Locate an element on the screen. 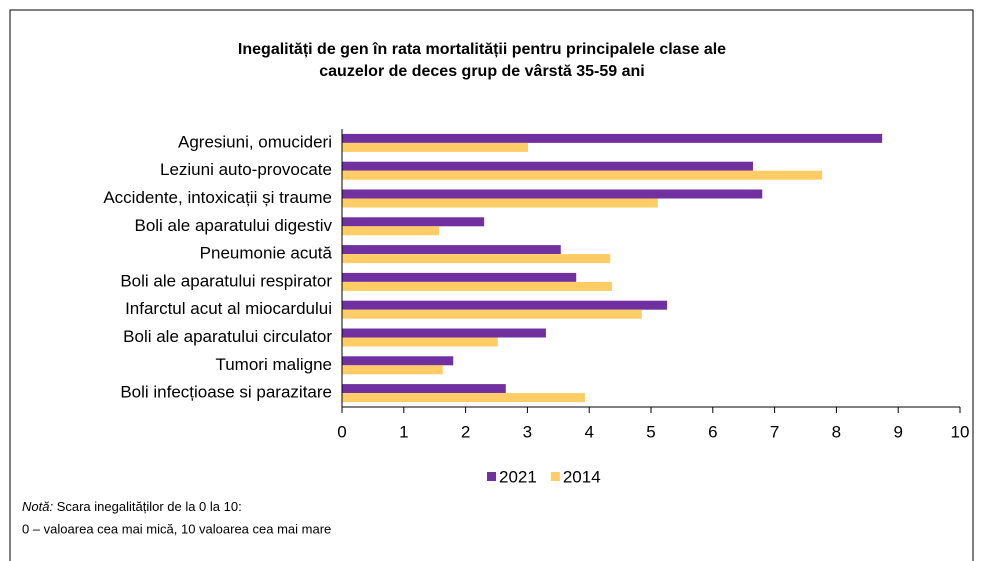 The width and height of the screenshot is (983, 561). x-tick-label: 2 is located at coordinates (465, 431).